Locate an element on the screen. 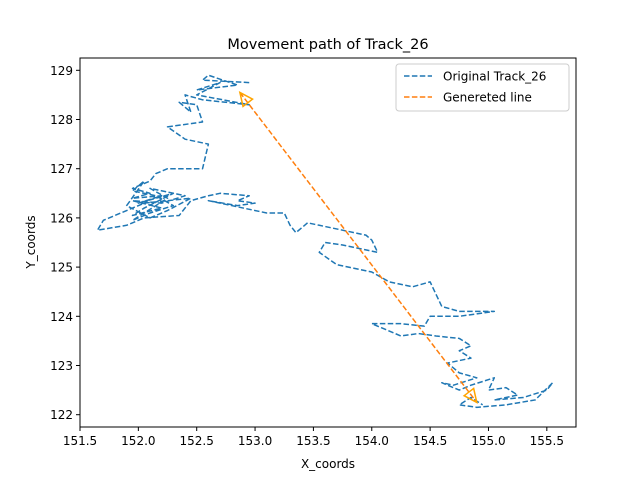 The image size is (640, 480). y-axis-label: Y_coords is located at coordinates (31, 242).